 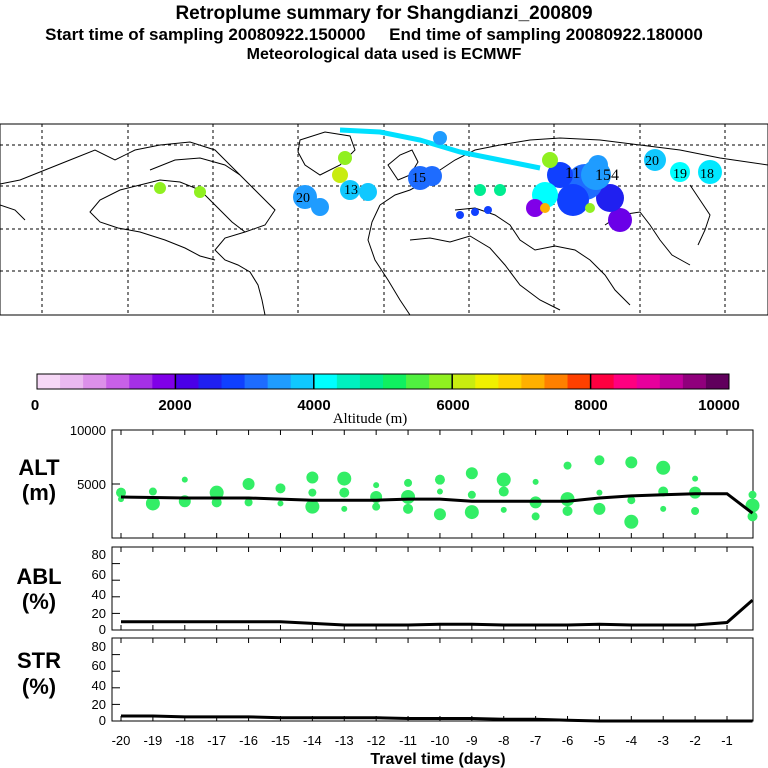 I want to click on x-tick-label: -4, so click(x=632, y=740).